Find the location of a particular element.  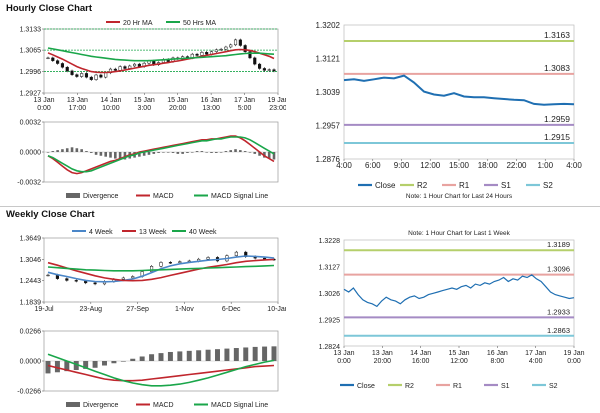

weekly-pivot-x-tick: 13 Jan 20:00 is located at coordinates (382, 357).